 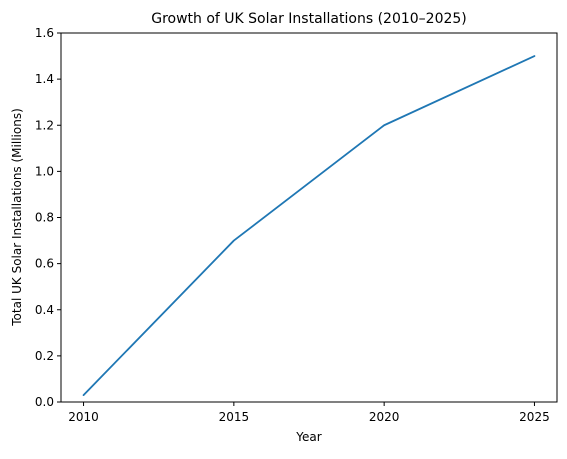 What do you see at coordinates (308, 437) in the screenshot?
I see `x-axis-label: Year` at bounding box center [308, 437].